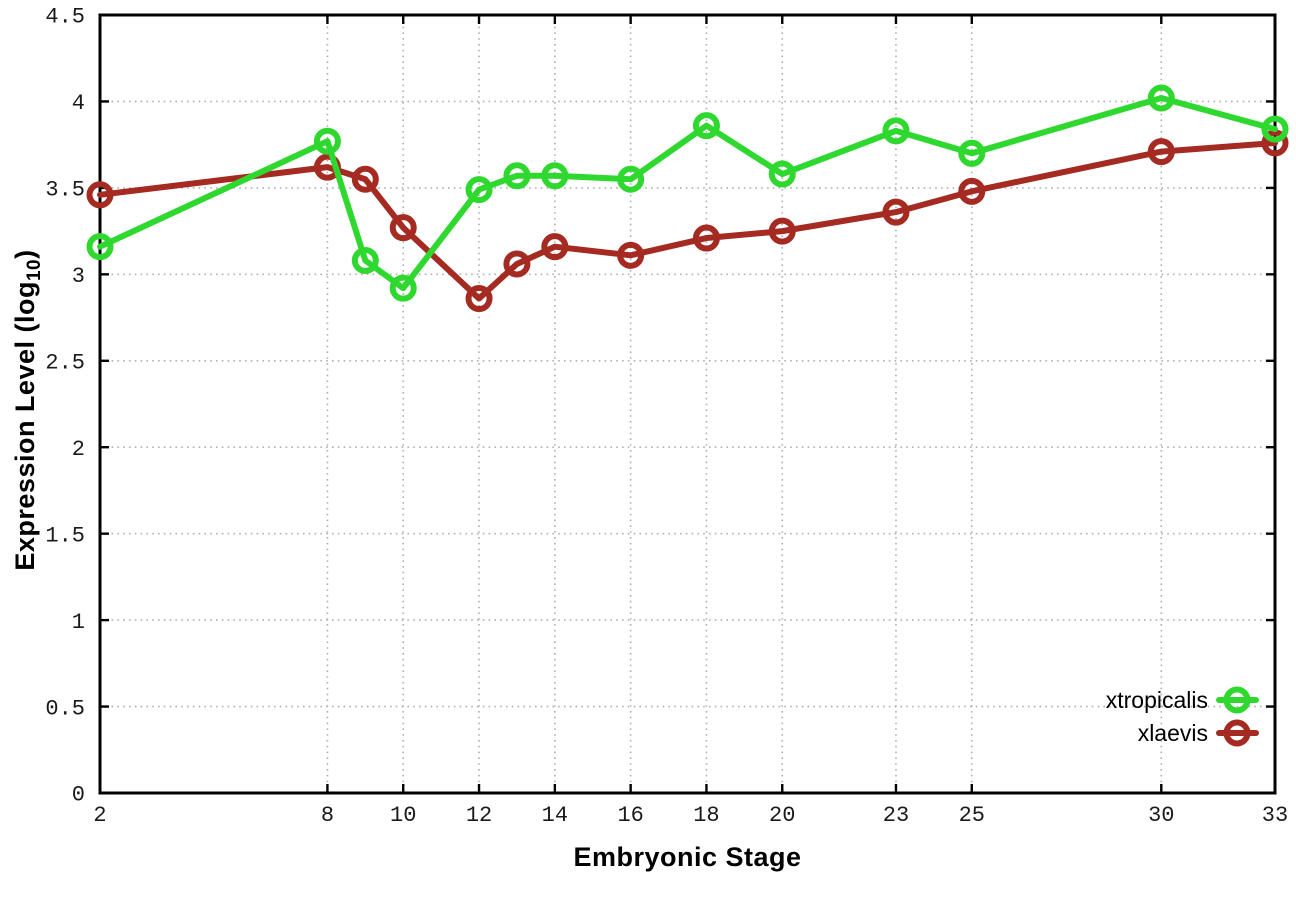 This screenshot has height=907, width=1296. I want to click on y-axis-title-close: ), so click(24, 254).